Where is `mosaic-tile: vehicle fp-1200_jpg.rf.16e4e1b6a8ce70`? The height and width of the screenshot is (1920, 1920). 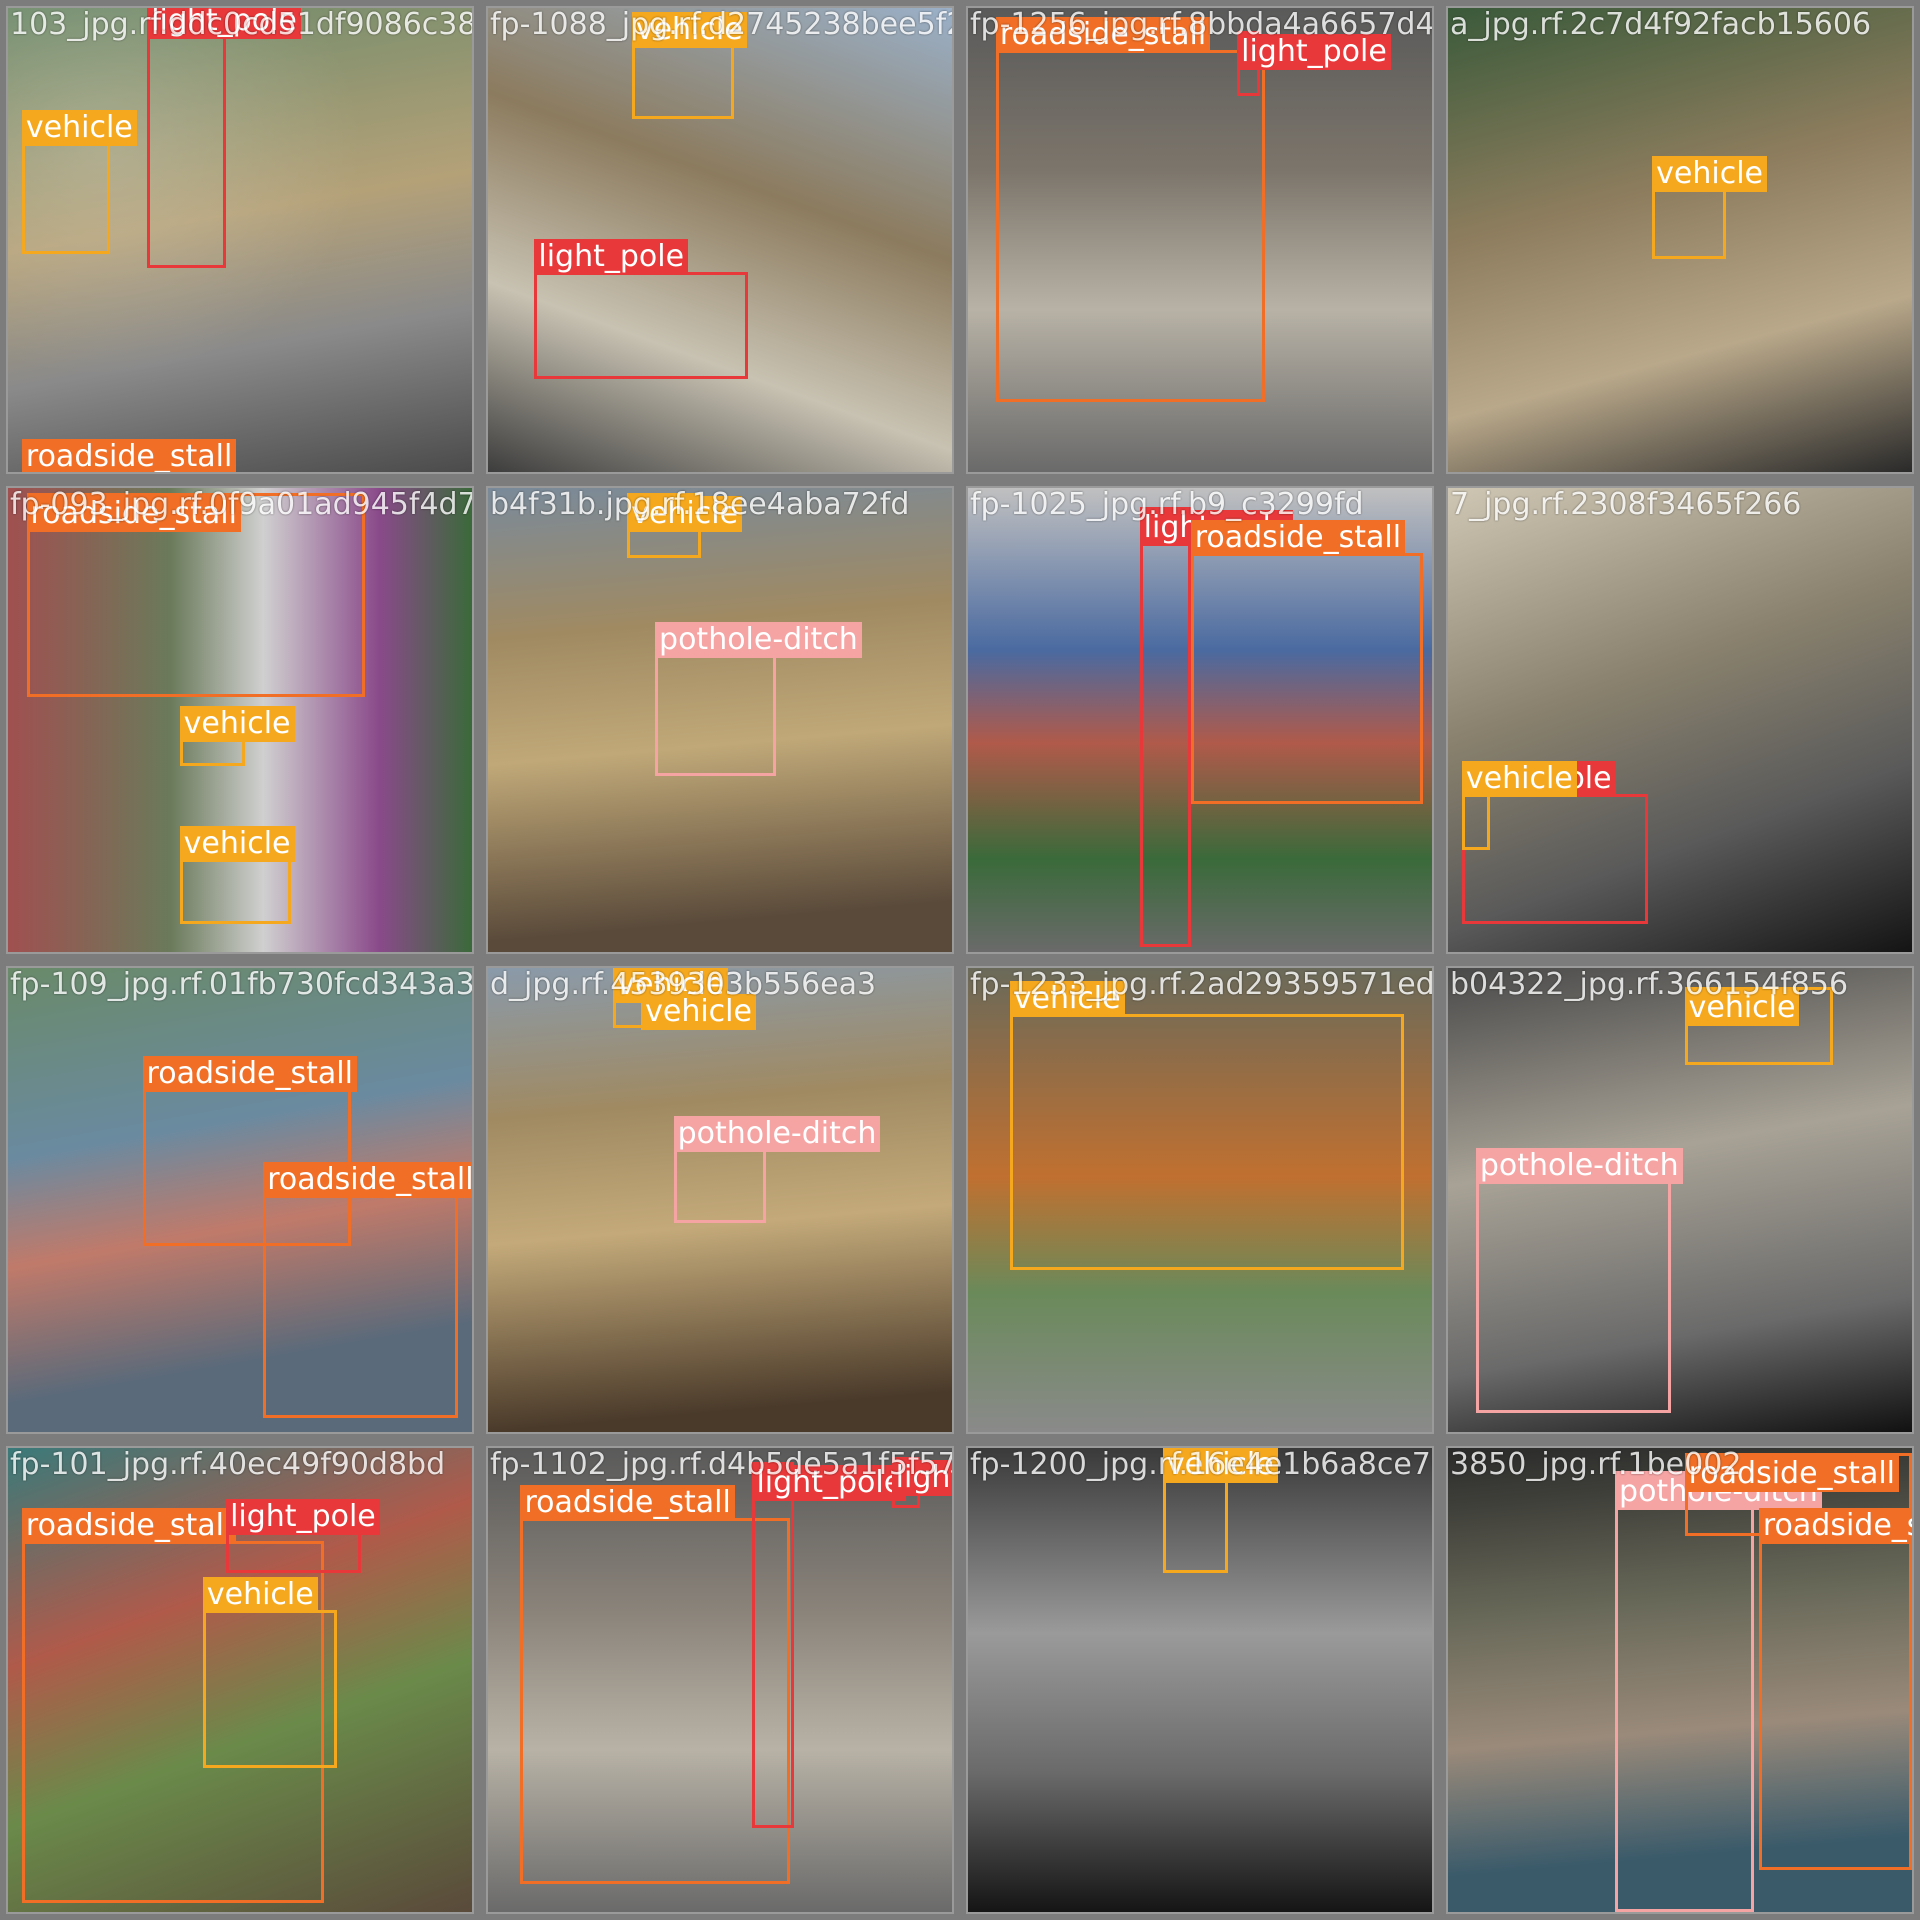
mosaic-tile: vehicle fp-1200_jpg.rf.16e4e1b6a8ce70 is located at coordinates (1200, 1680).